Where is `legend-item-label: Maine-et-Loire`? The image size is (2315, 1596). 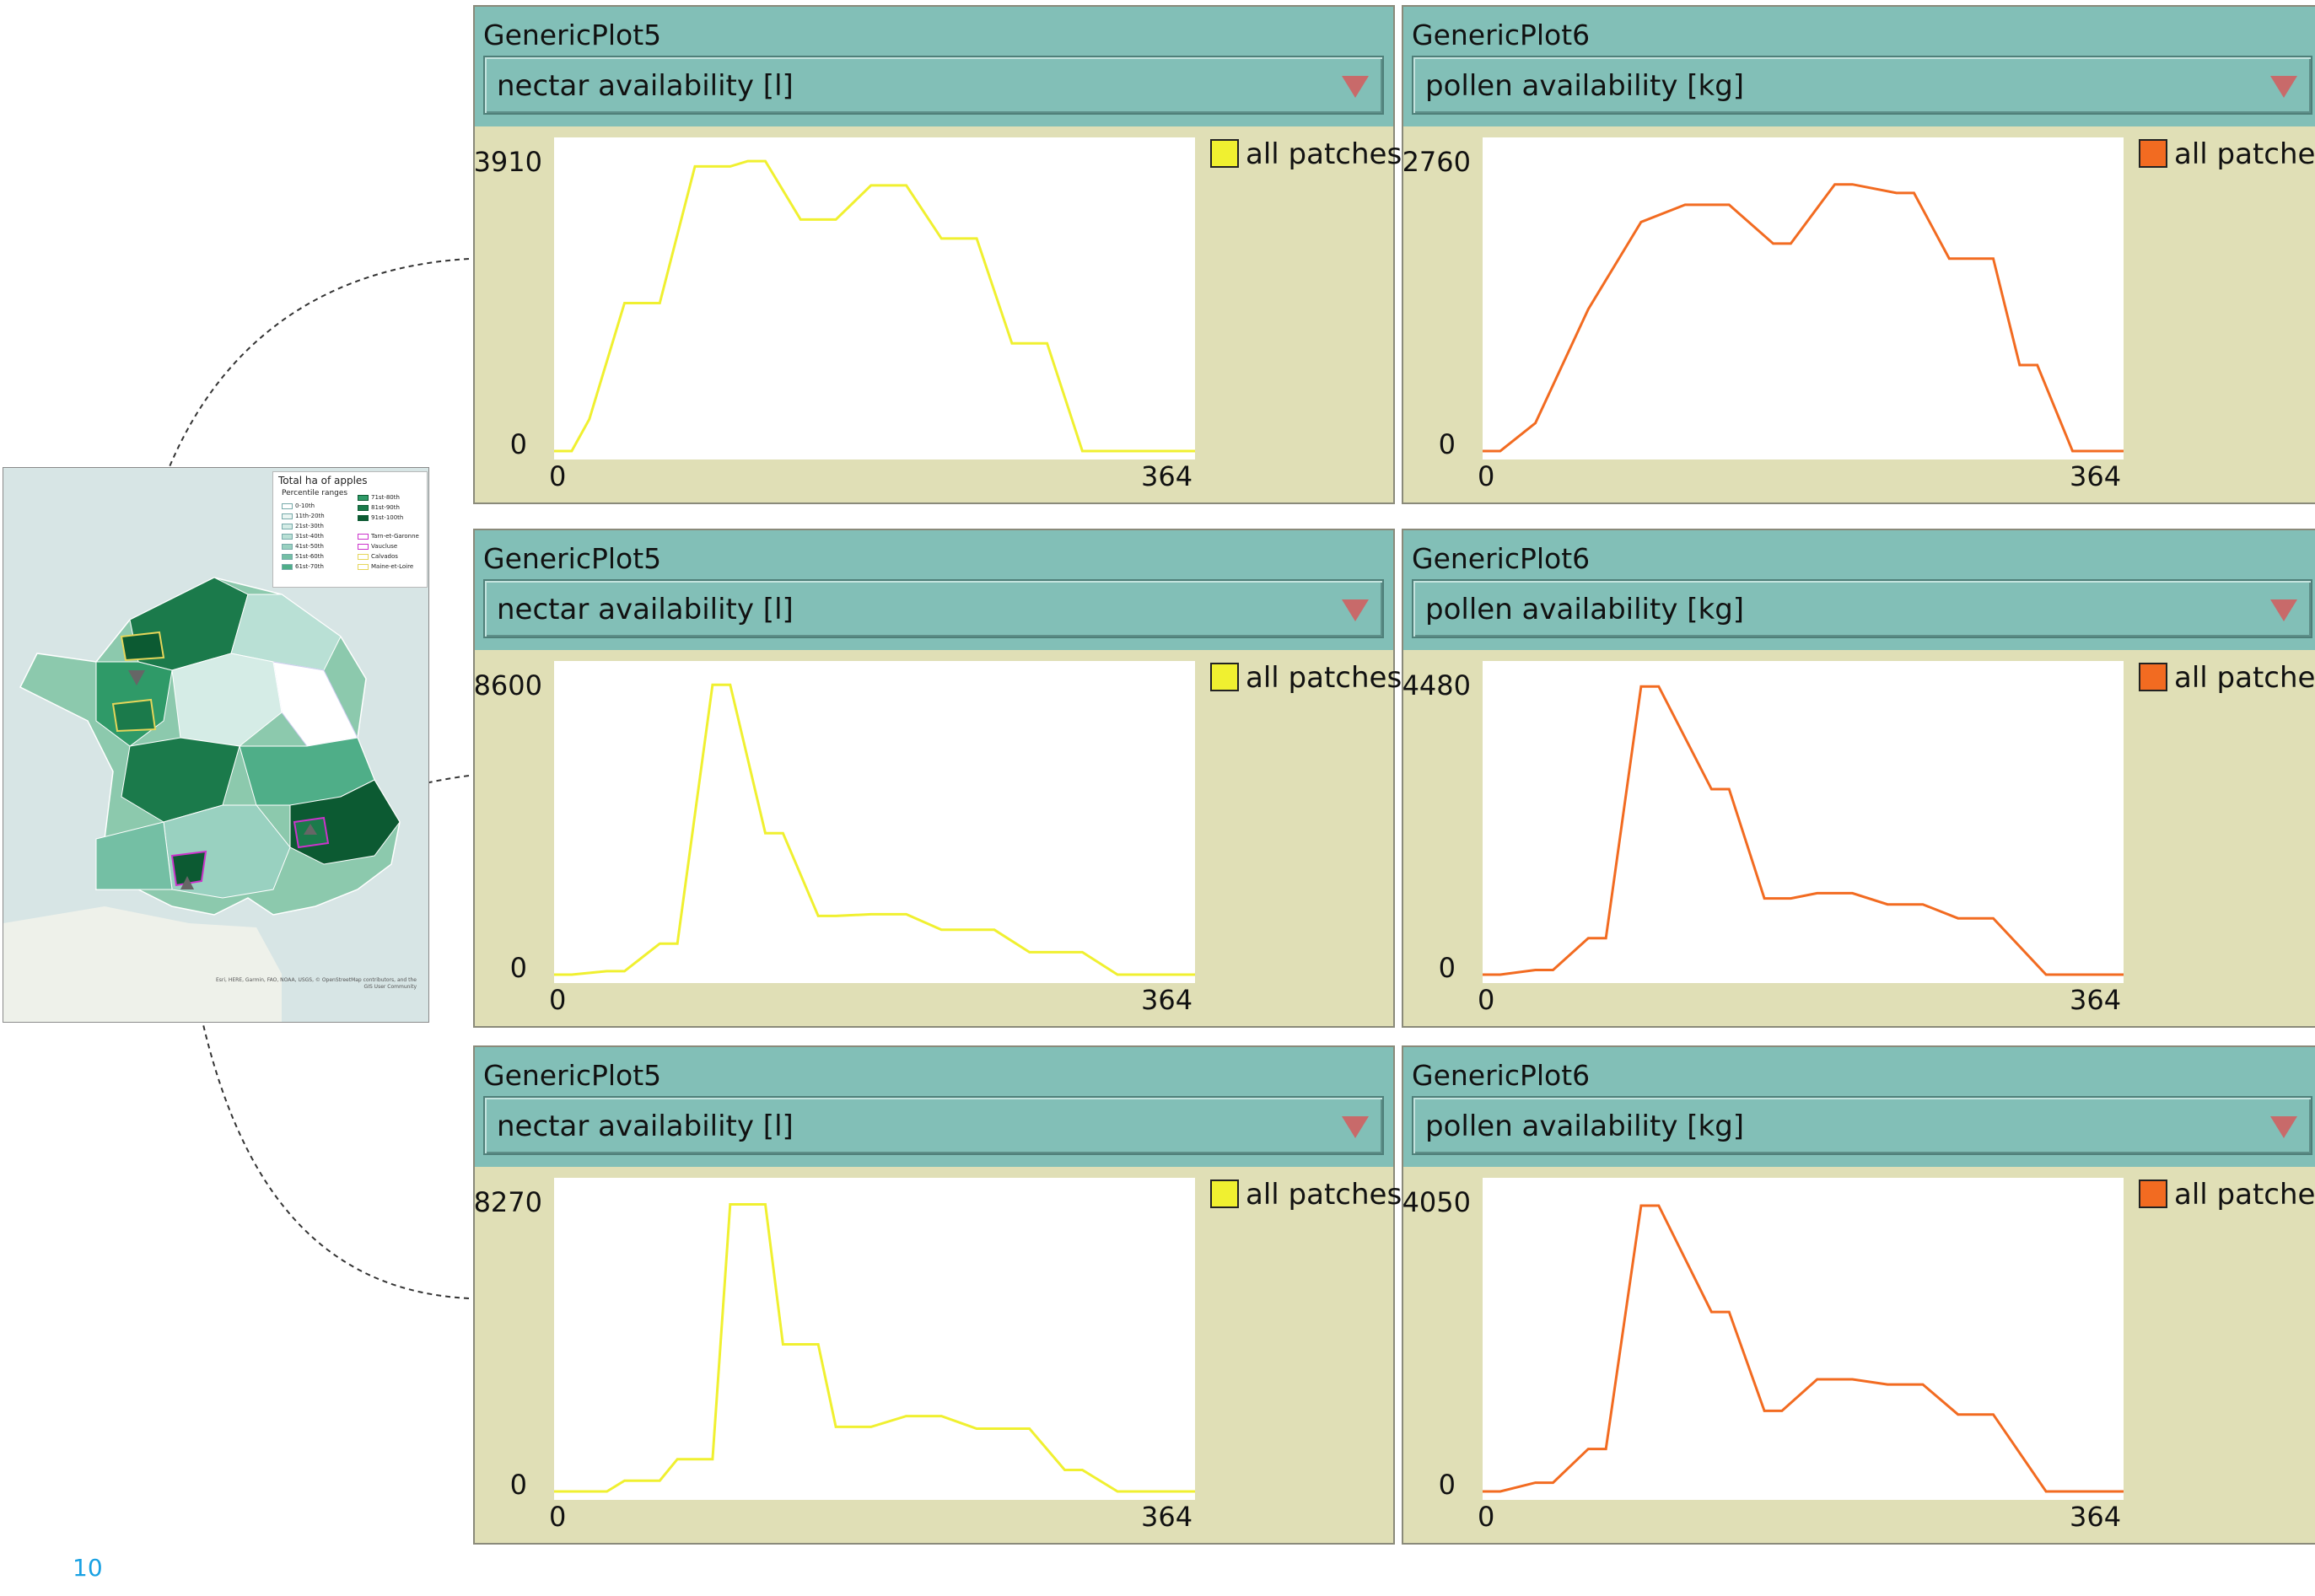
legend-item-label: Maine-et-Loire is located at coordinates (392, 566).